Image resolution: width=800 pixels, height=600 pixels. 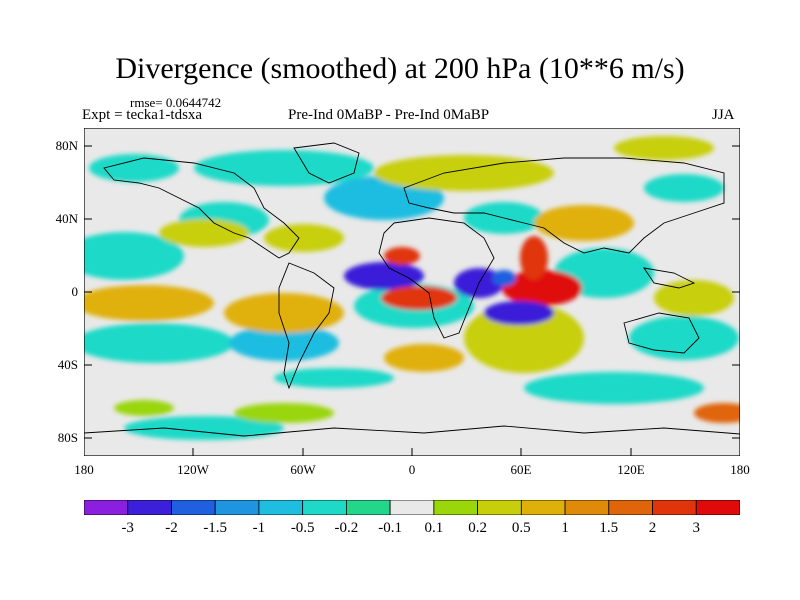 What do you see at coordinates (565, 528) in the screenshot?
I see `colorbar-label: 1` at bounding box center [565, 528].